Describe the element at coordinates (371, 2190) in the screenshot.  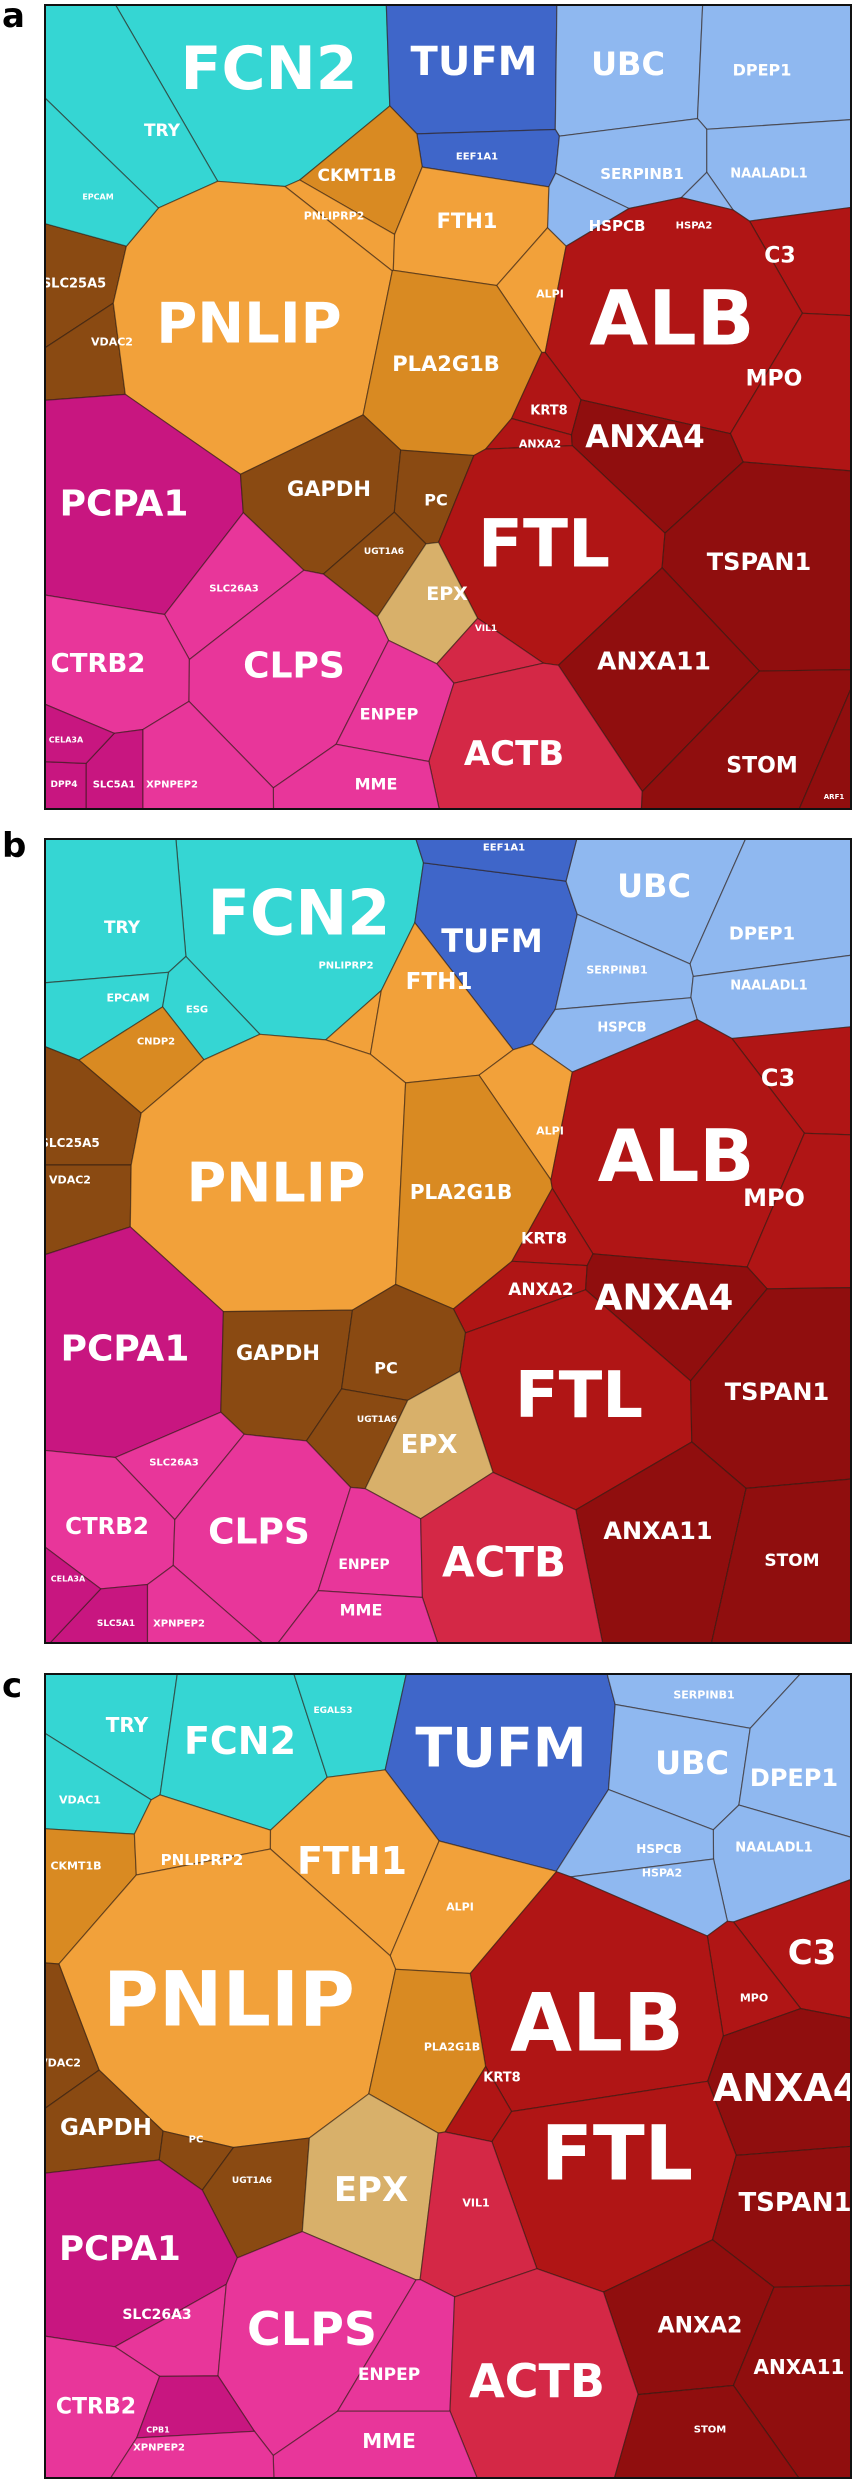
I see `label-epx: EPX` at that location.